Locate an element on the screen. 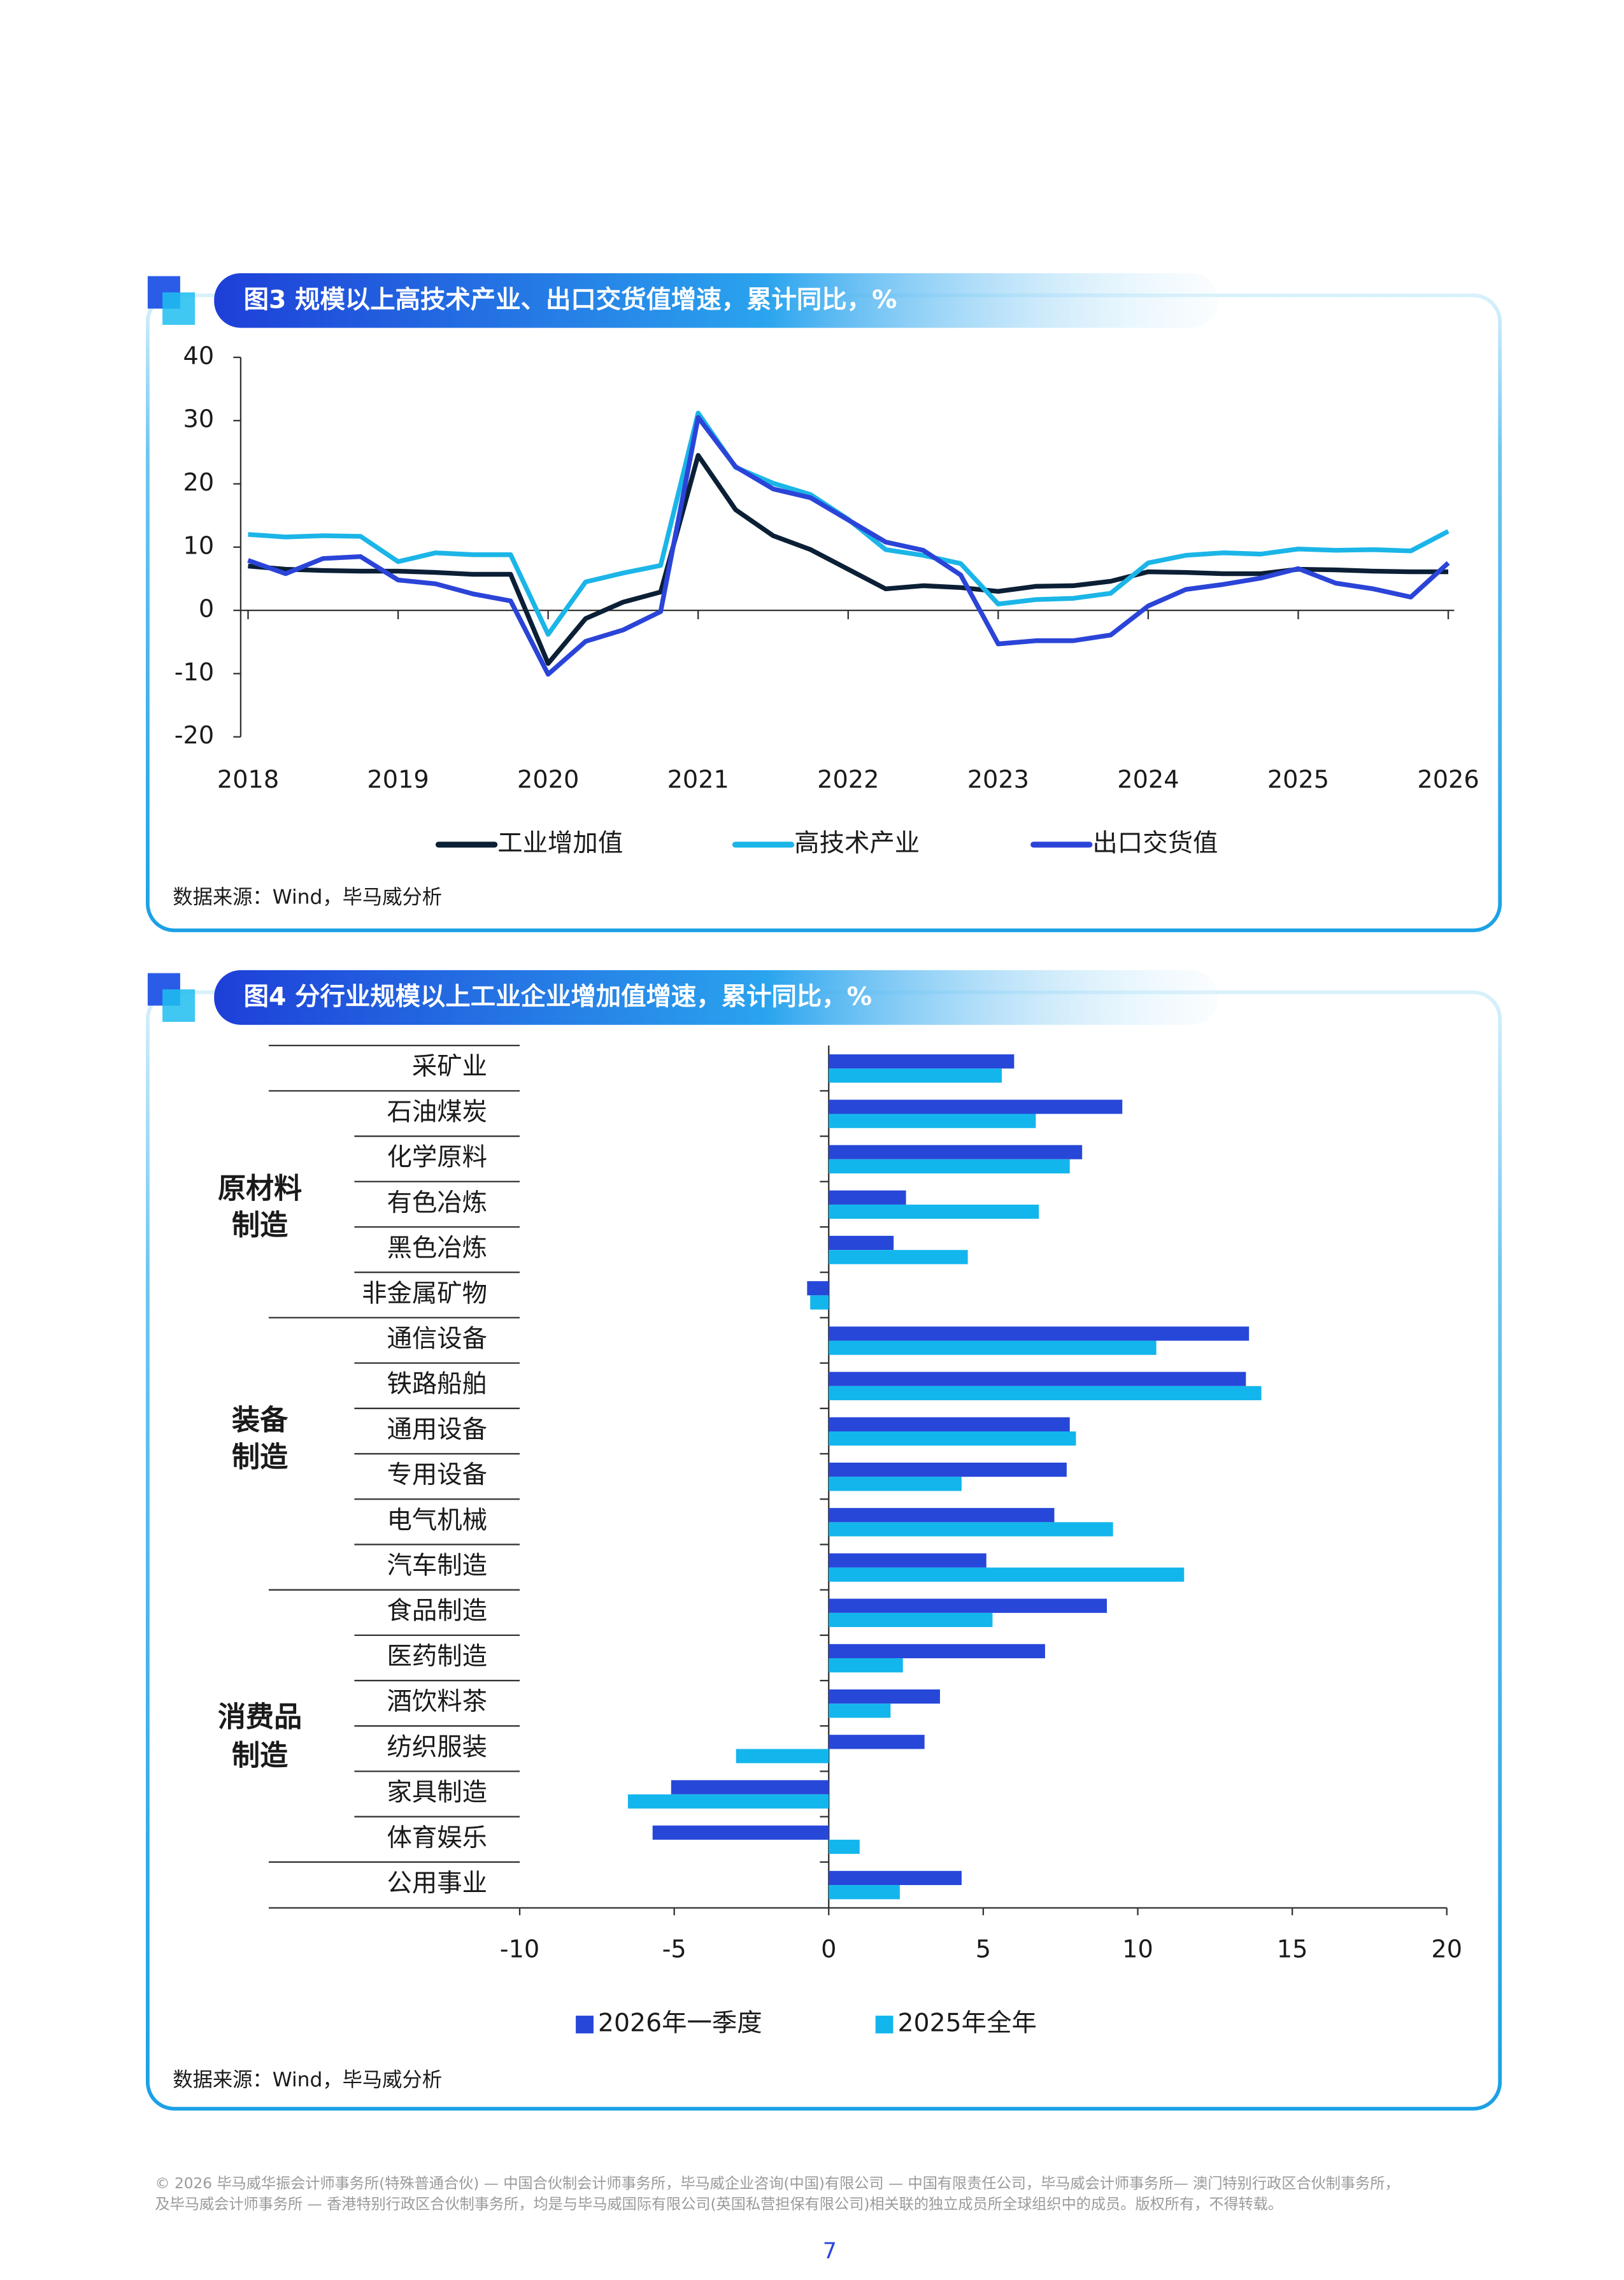  x-tick-label: 20 is located at coordinates (1446, 1950).